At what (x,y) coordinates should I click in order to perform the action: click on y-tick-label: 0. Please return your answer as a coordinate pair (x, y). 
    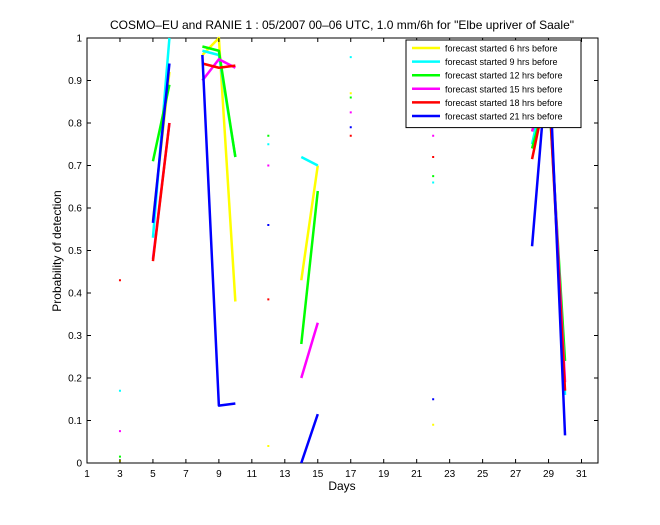
    Looking at the image, I should click on (79, 464).